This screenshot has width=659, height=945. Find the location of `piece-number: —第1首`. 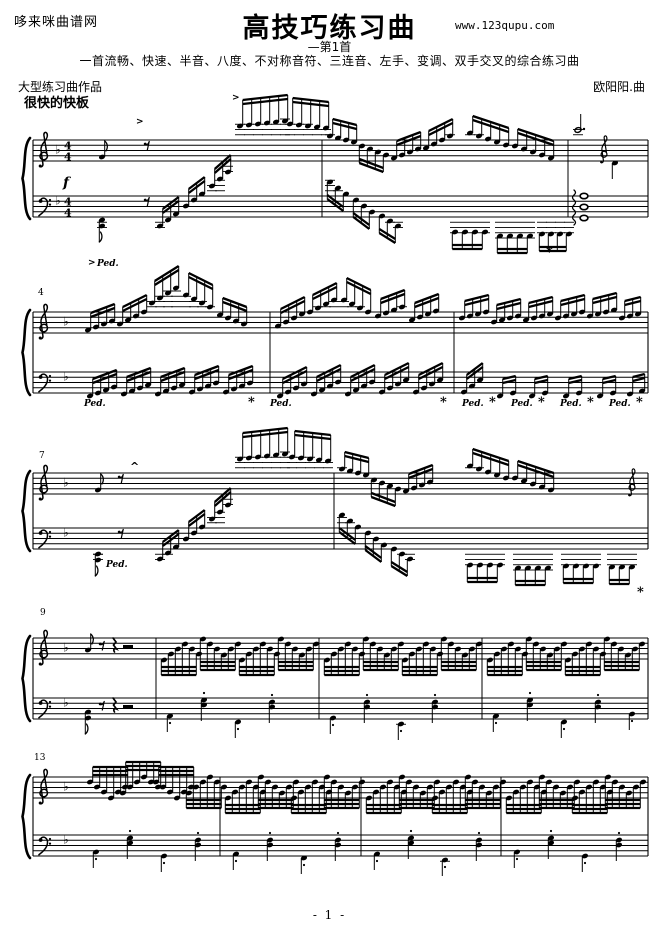

piece-number: —第1首 is located at coordinates (329, 47).